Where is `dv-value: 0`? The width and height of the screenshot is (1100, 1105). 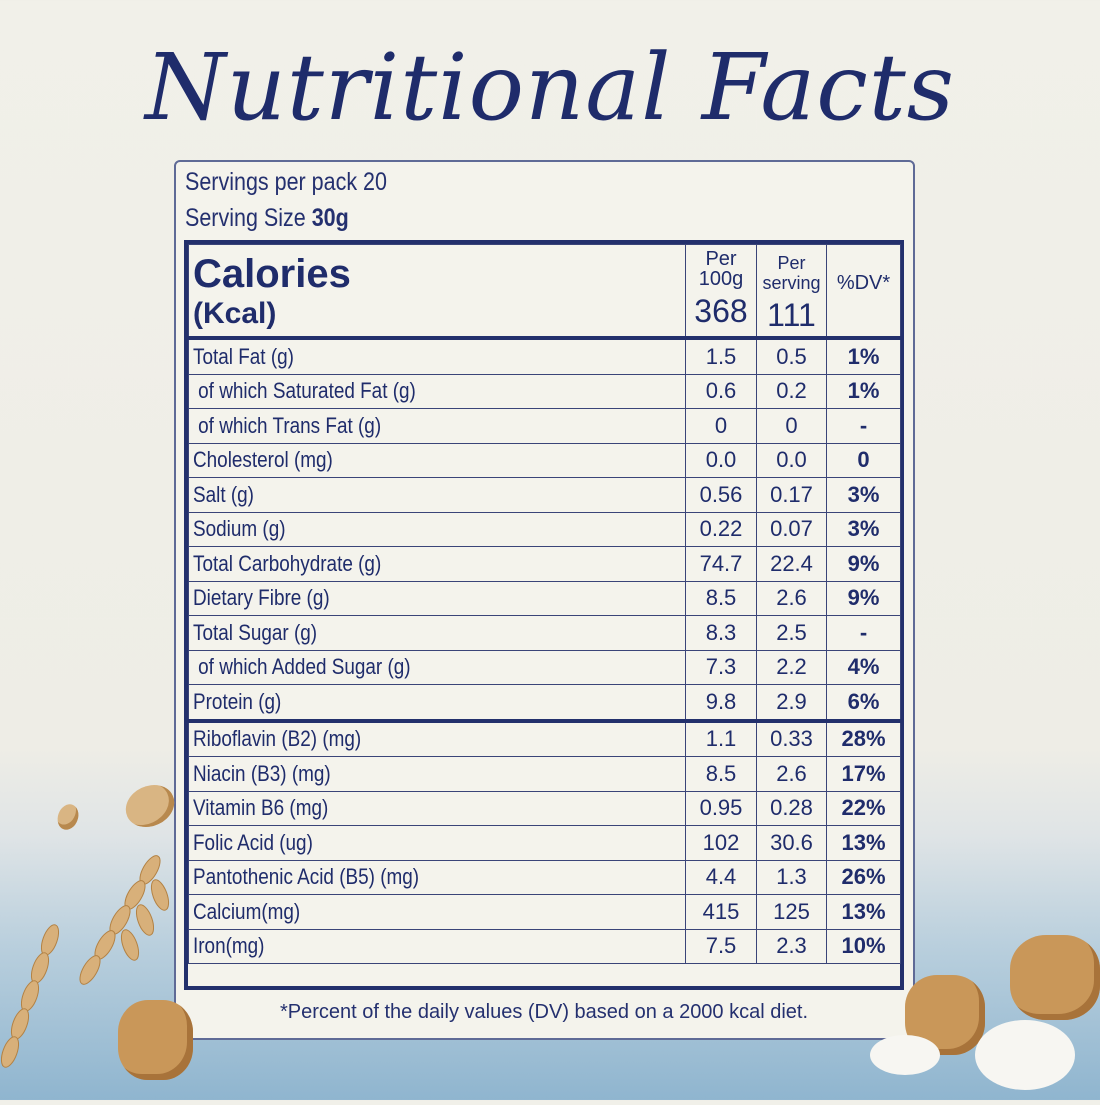
dv-value: 0 is located at coordinates (863, 460).